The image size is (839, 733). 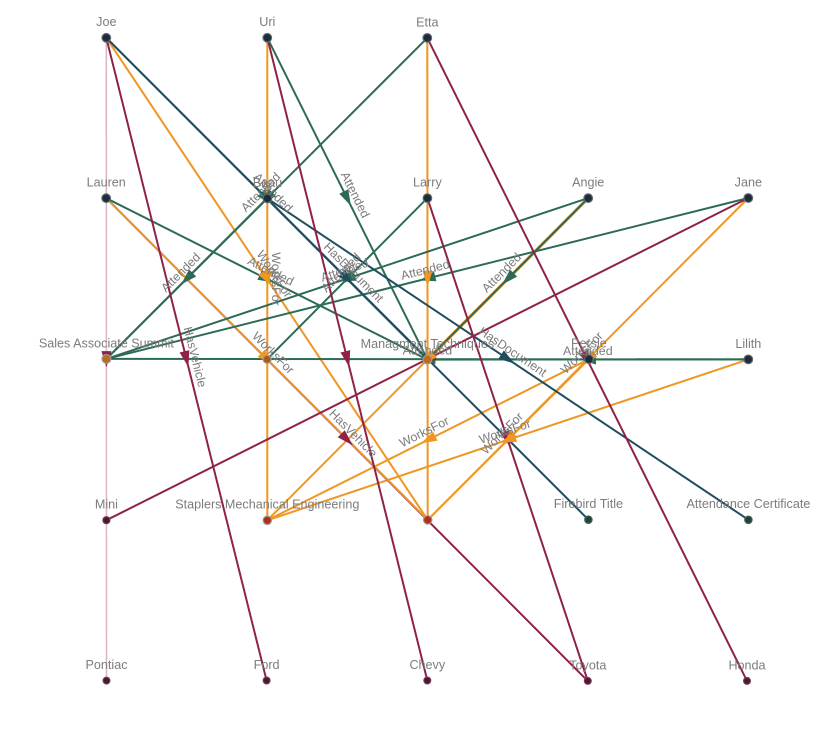 I want to click on svg-text: Persie, so click(x=589, y=344).